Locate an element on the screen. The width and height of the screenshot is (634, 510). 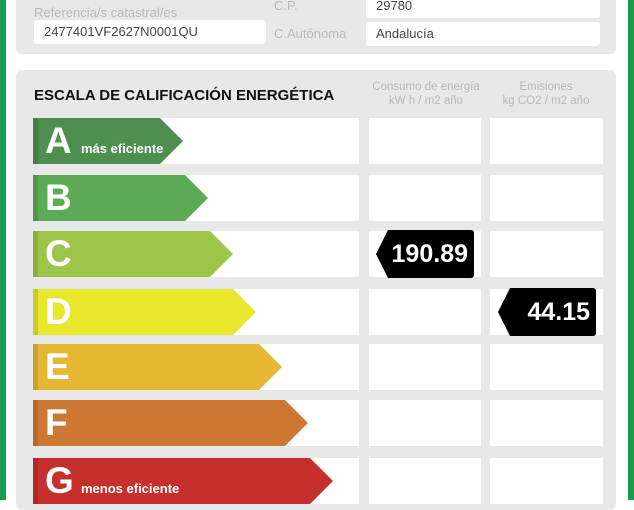
rating-row-b: B is located at coordinates (196, 198).